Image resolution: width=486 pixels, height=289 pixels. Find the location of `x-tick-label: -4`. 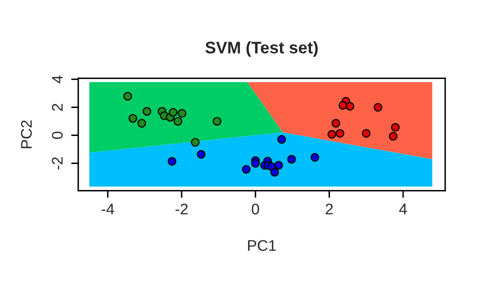

x-tick-label: -4 is located at coordinates (108, 209).